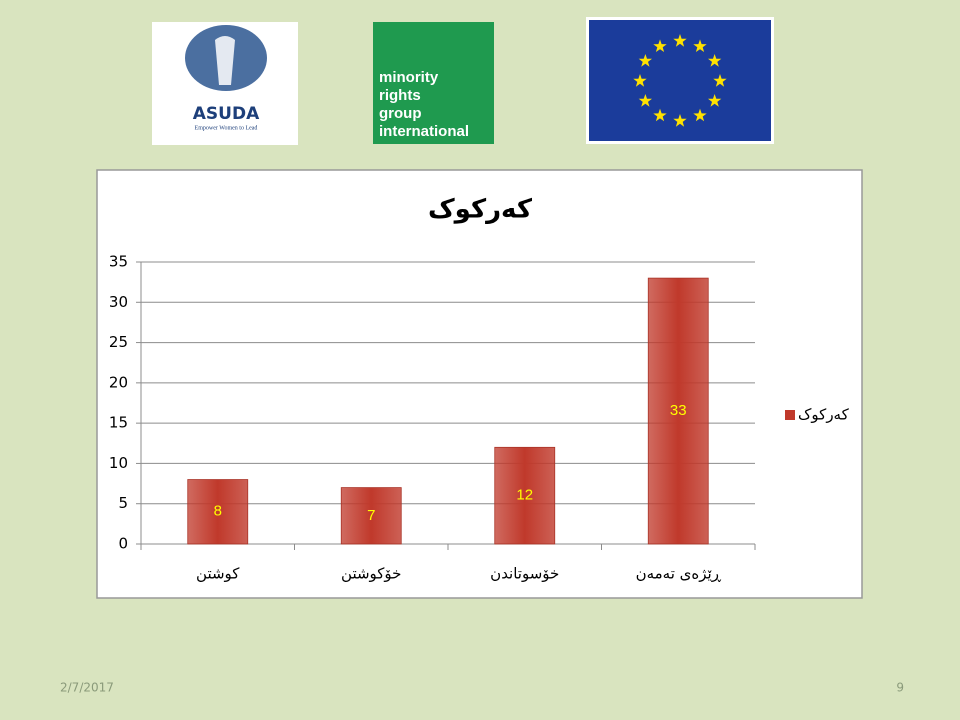 The width and height of the screenshot is (960, 720). Describe the element at coordinates (118, 262) in the screenshot. I see `y-tick-label: 35` at that location.